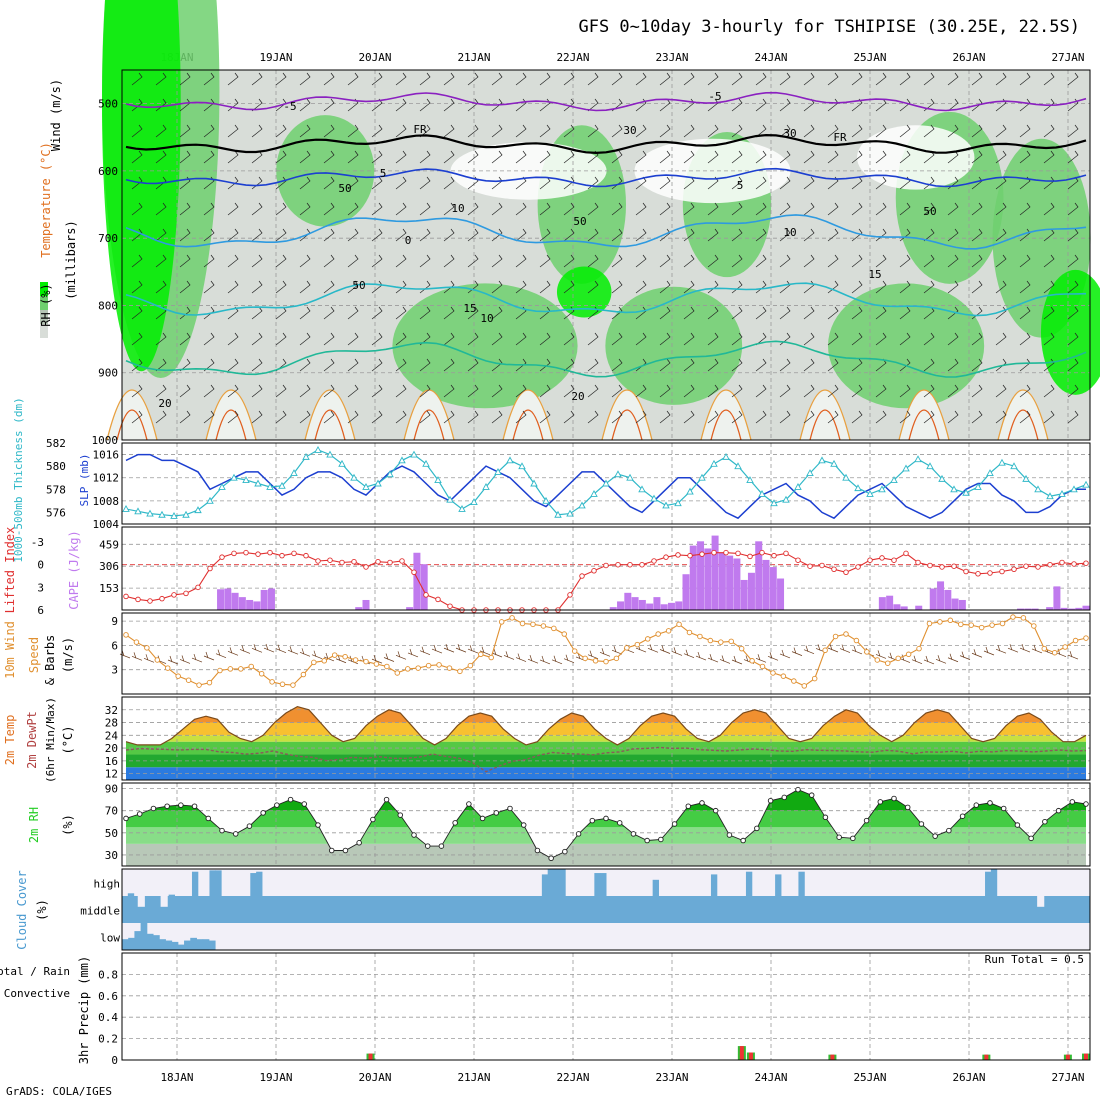 The width and height of the screenshot is (1100, 1100). What do you see at coordinates (408, 240) in the screenshot?
I see `rh-contour-label: 0` at bounding box center [408, 240].